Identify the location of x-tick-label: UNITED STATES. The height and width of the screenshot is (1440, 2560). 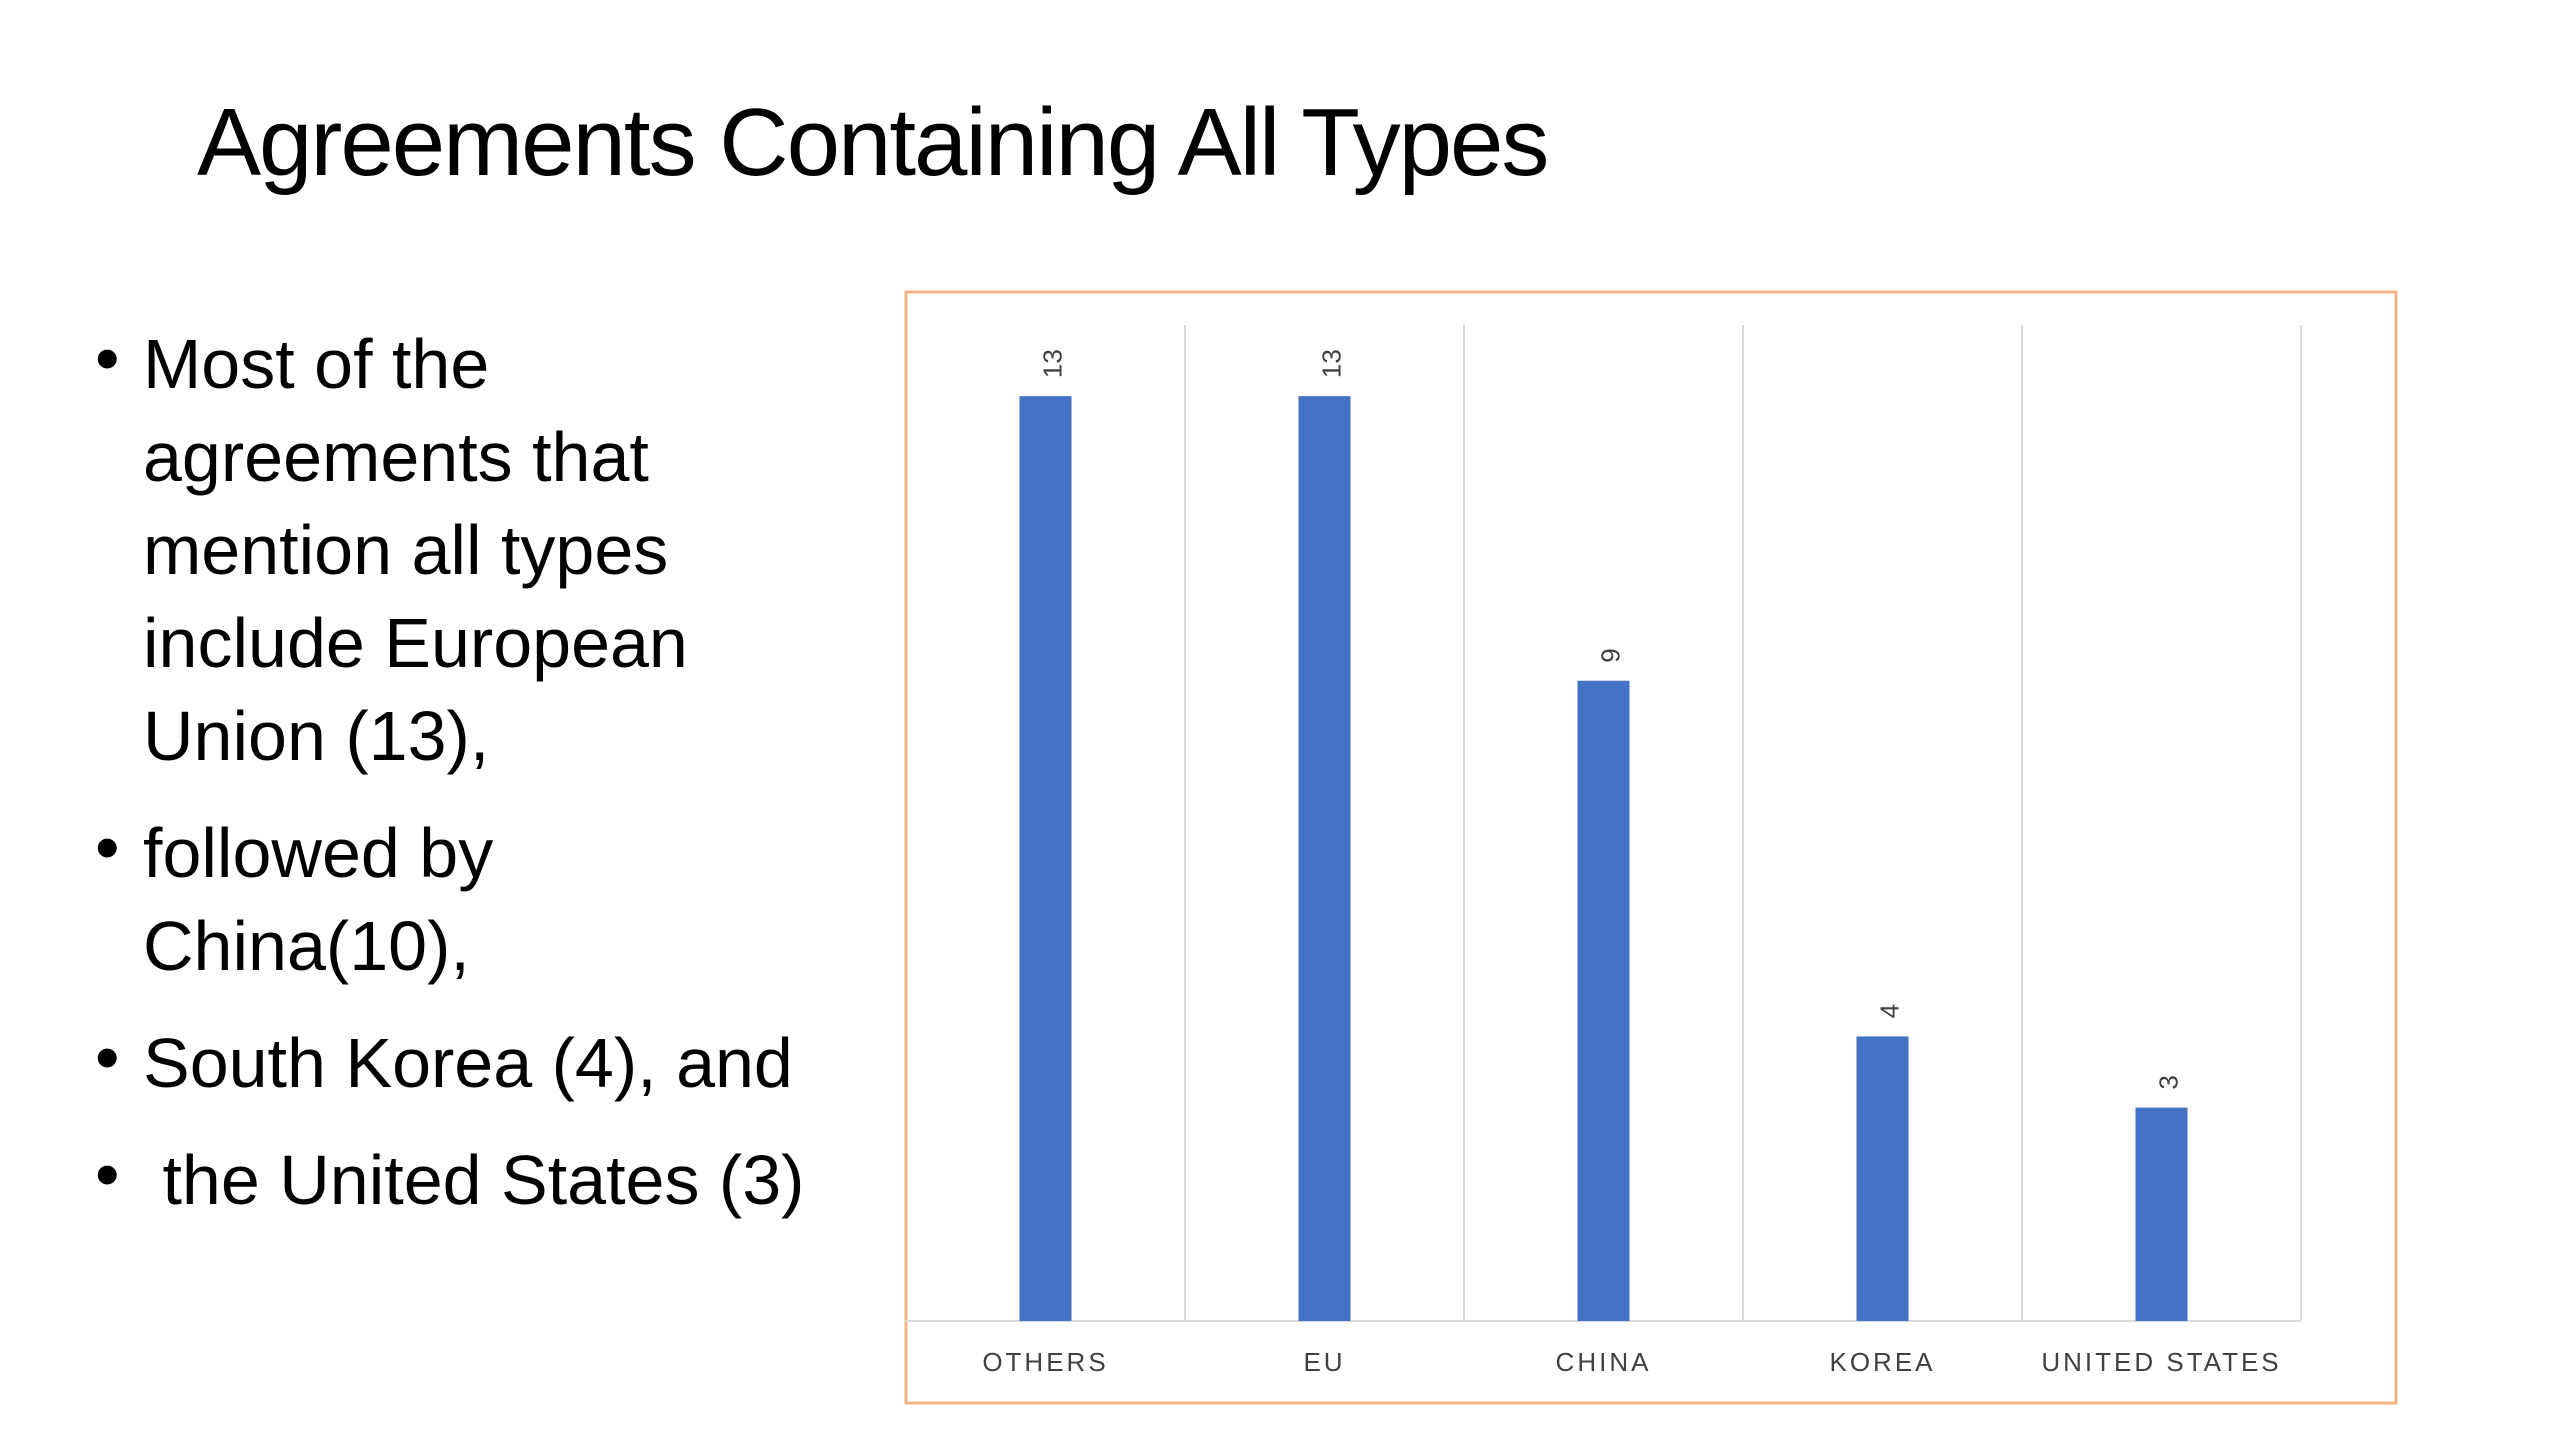
(2161, 1362).